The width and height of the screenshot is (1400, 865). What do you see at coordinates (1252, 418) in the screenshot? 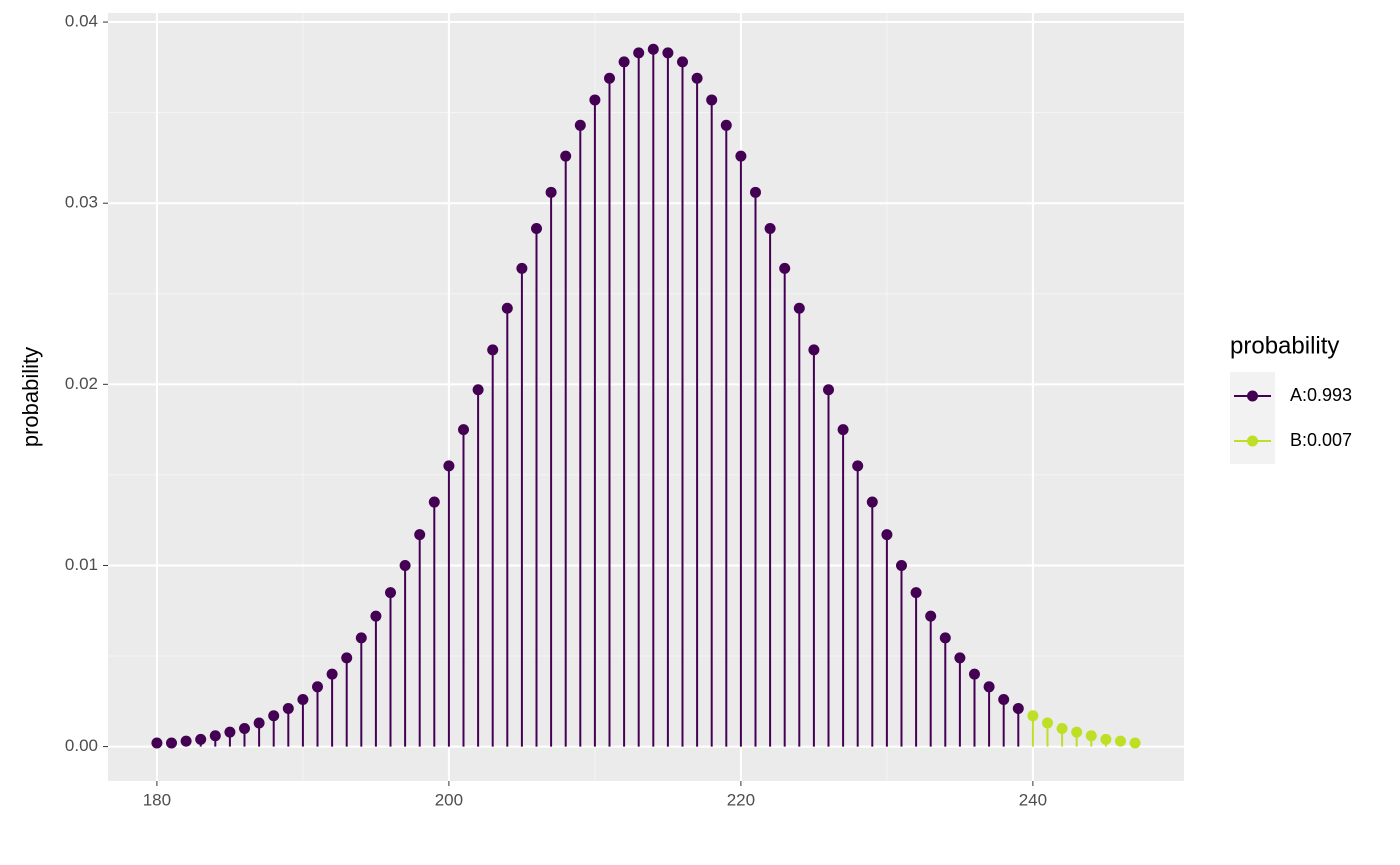
I see `legend-keys-bg` at bounding box center [1252, 418].